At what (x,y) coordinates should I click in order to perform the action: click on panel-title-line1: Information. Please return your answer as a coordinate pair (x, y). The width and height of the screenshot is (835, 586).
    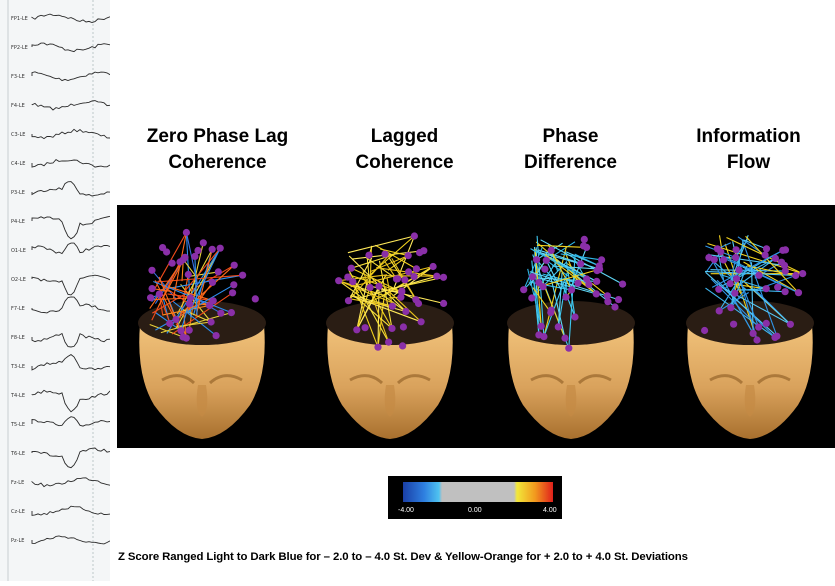
    Looking at the image, I should click on (748, 137).